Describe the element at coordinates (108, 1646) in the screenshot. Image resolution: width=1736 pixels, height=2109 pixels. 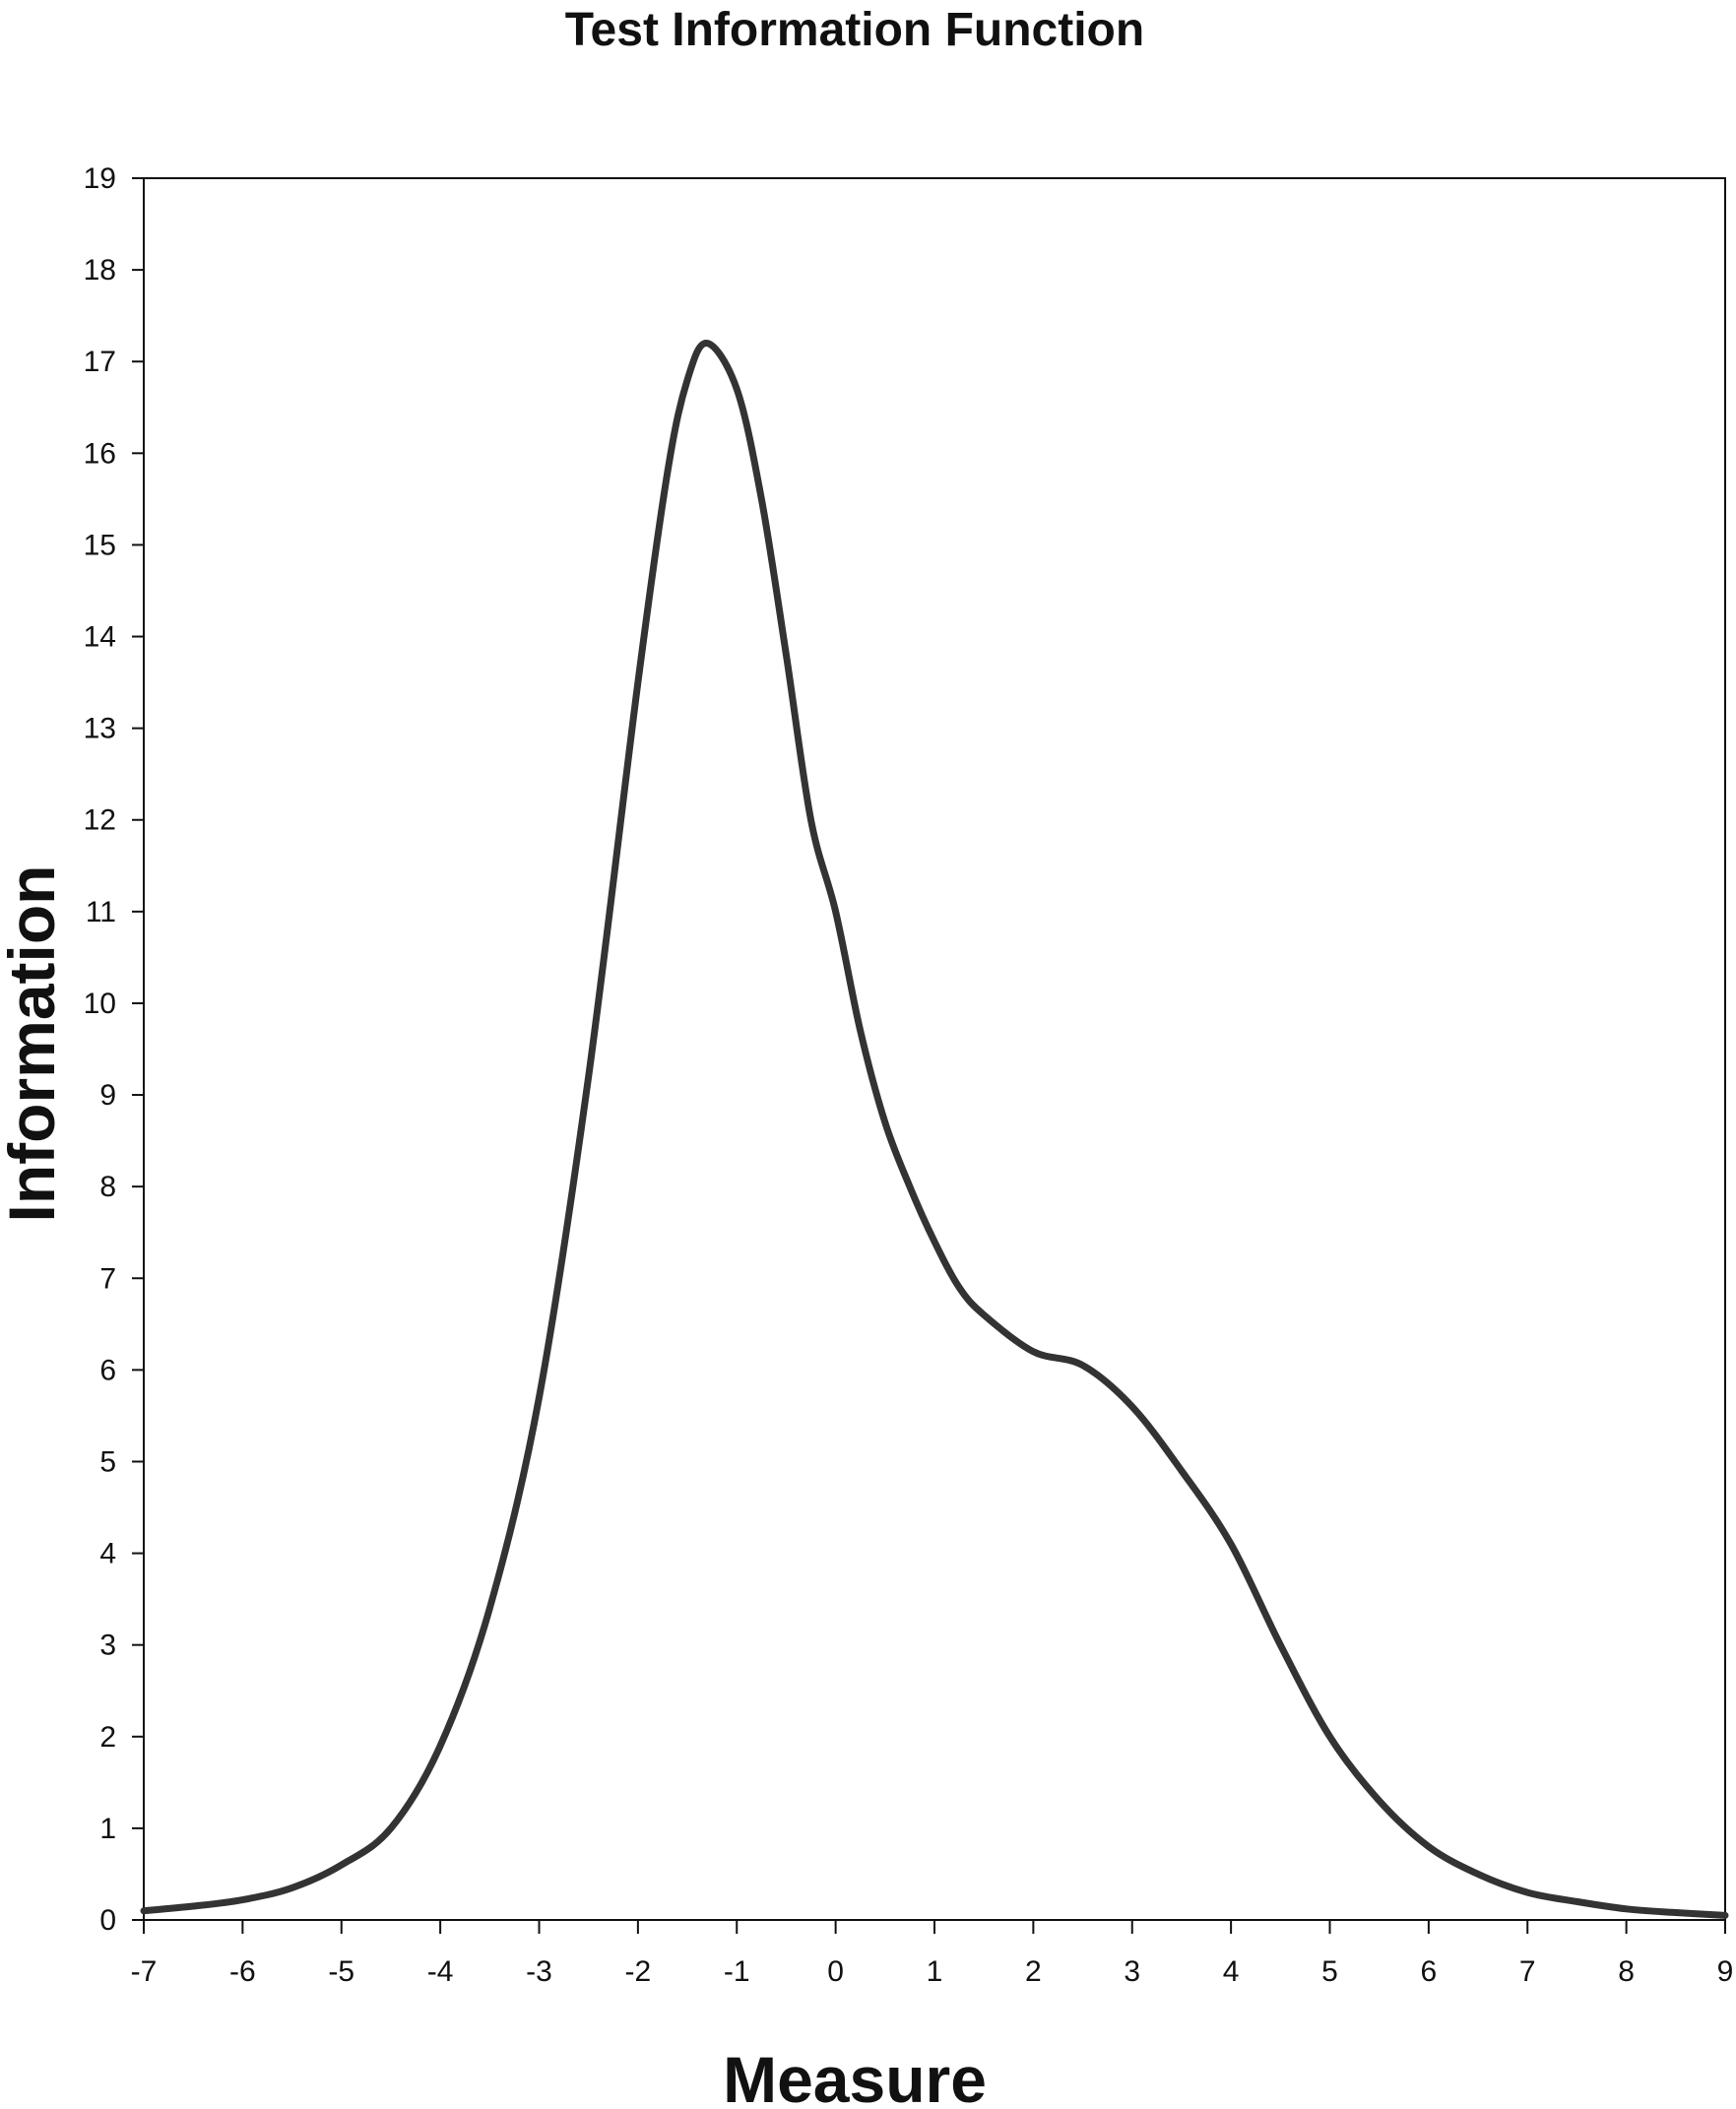
I see `y-tick-label: 3` at that location.